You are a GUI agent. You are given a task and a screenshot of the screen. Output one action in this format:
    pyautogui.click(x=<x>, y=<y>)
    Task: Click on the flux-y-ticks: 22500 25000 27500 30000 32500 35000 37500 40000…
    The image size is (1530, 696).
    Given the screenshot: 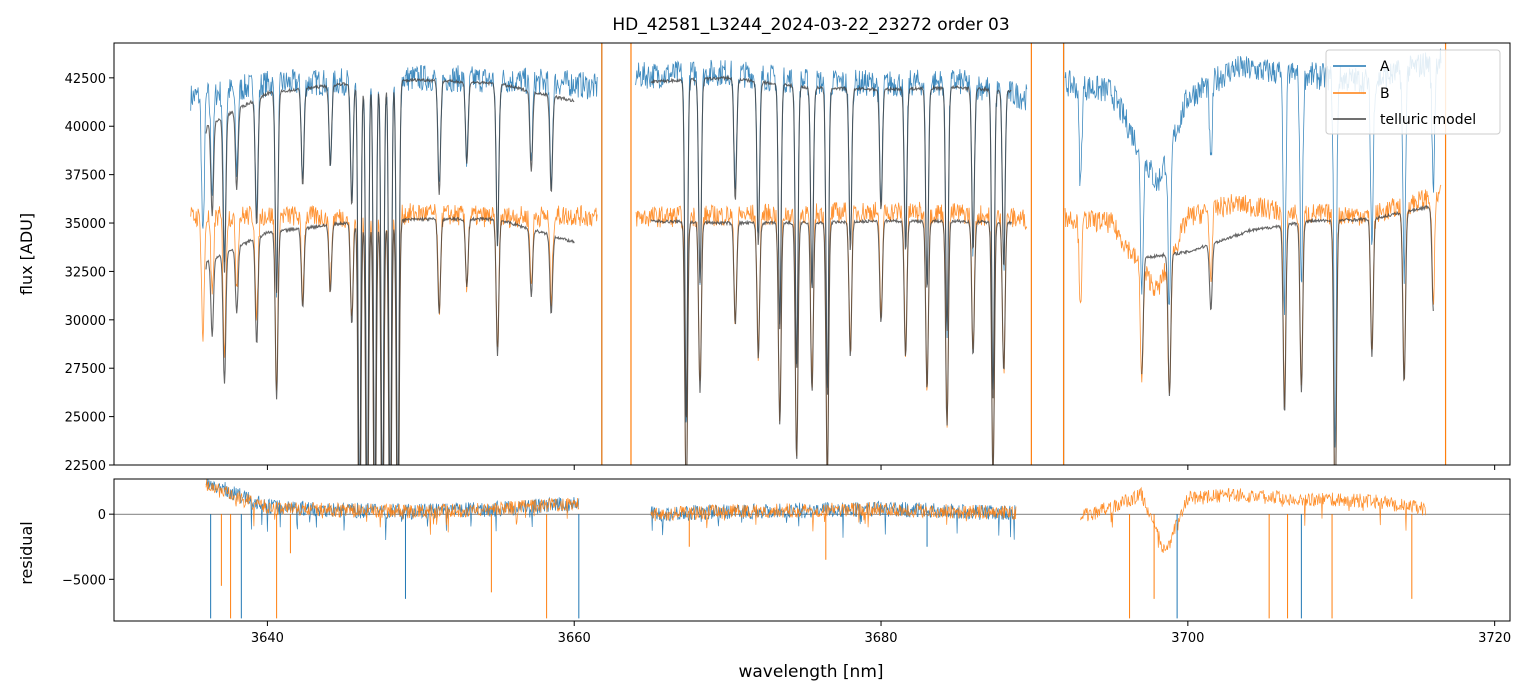 What is the action you would take?
    pyautogui.click(x=89, y=273)
    